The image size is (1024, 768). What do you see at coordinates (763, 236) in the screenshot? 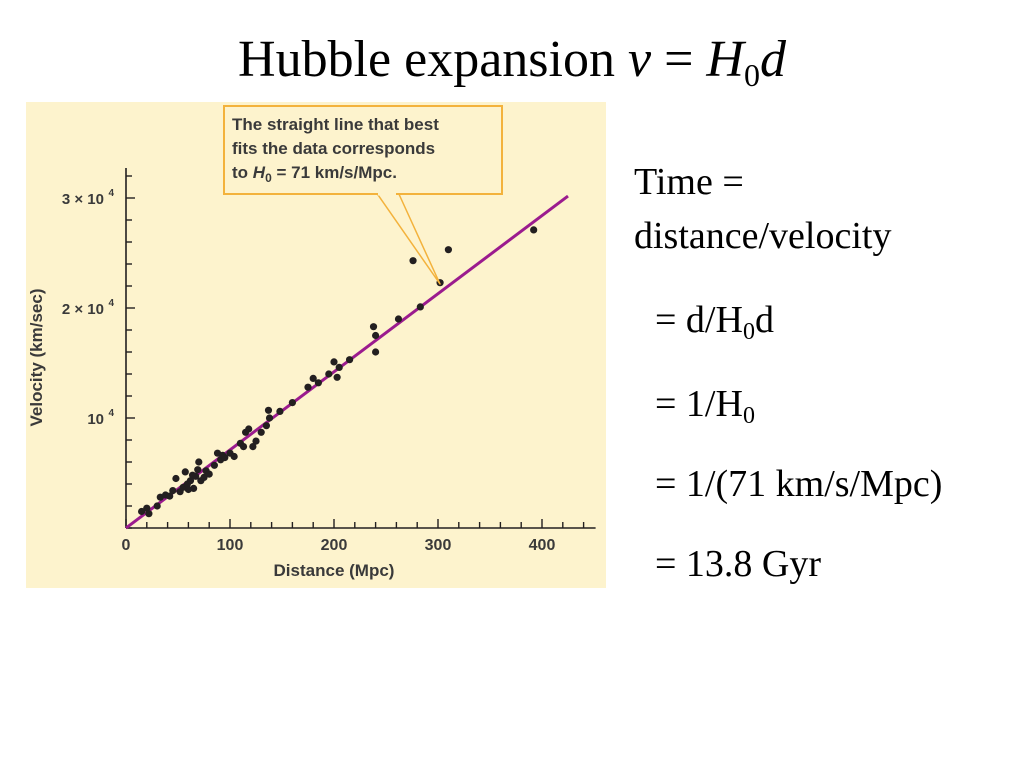
I see `derivation-line-2: distance/velocity` at bounding box center [763, 236].